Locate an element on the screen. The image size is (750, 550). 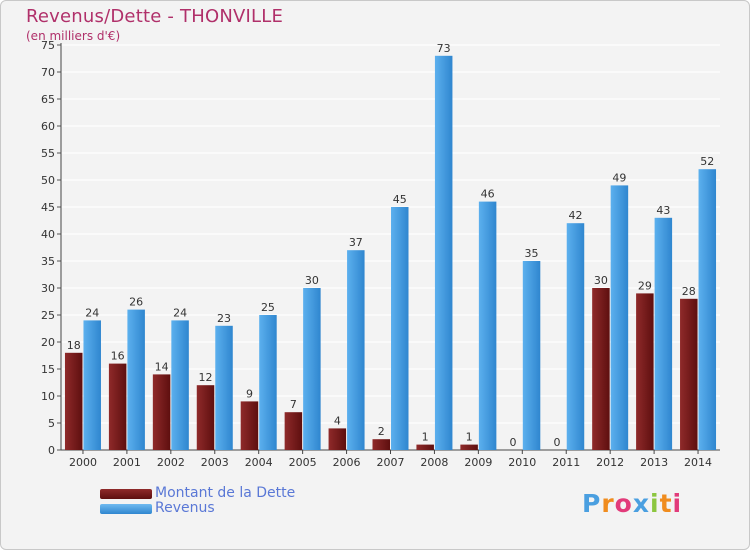
data-label-dette-2006: 4 is located at coordinates (337, 420).